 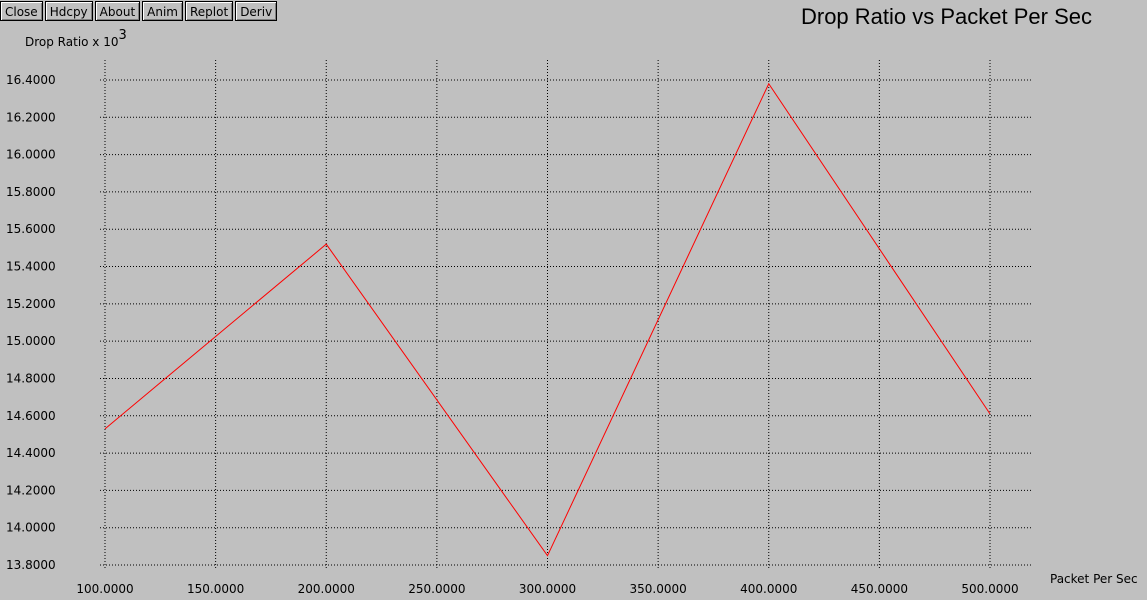 I want to click on y-tick-label: 14.2000, so click(x=31, y=490).